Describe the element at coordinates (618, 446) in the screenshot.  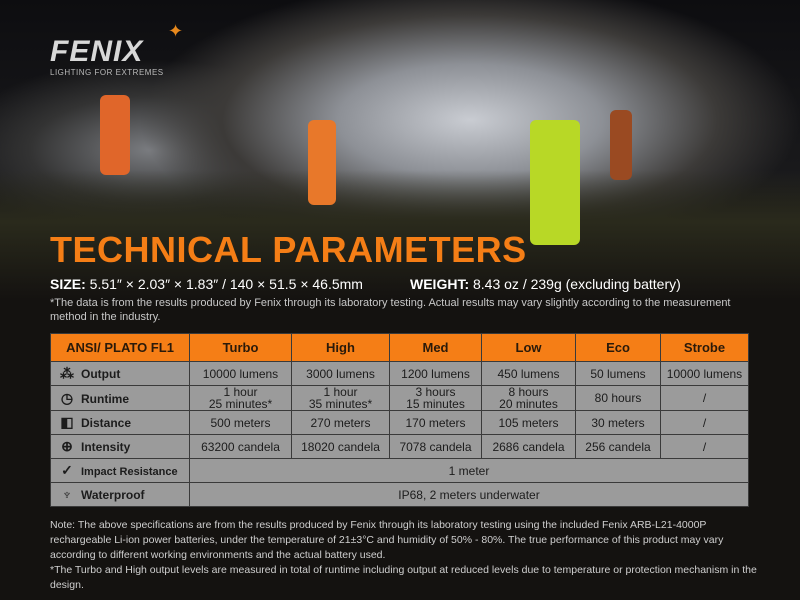
I see `table-cell: 256 candela` at that location.